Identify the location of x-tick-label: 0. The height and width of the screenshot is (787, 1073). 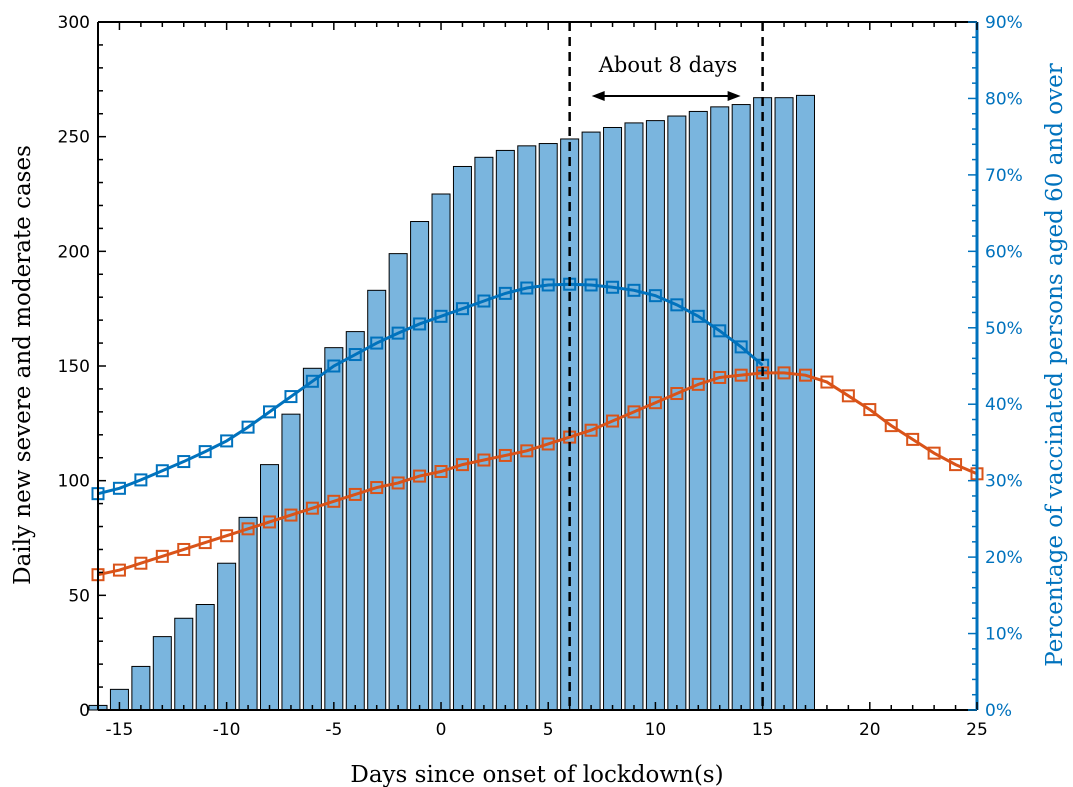
(441, 730).